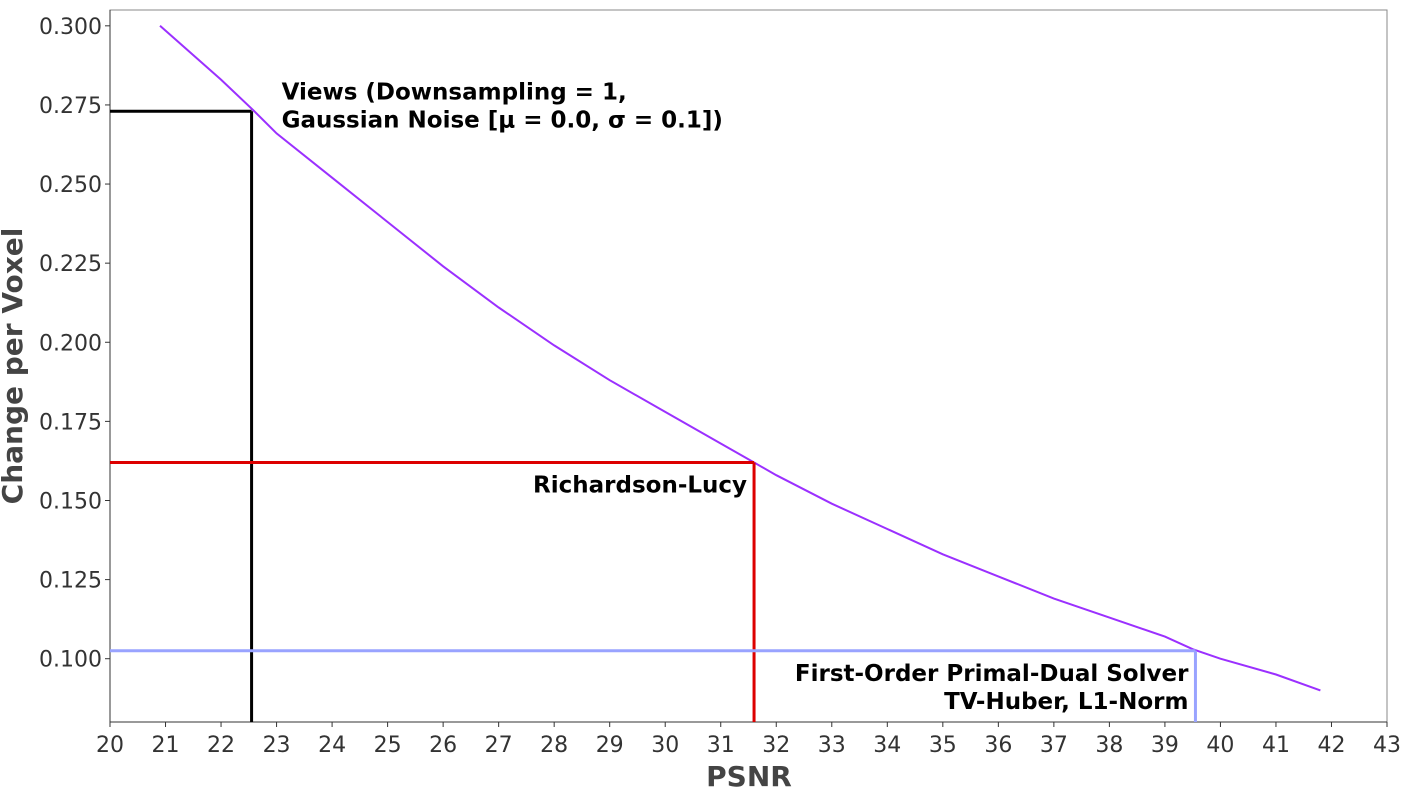  I want to click on y-tick-label: 0.100, so click(70, 660).